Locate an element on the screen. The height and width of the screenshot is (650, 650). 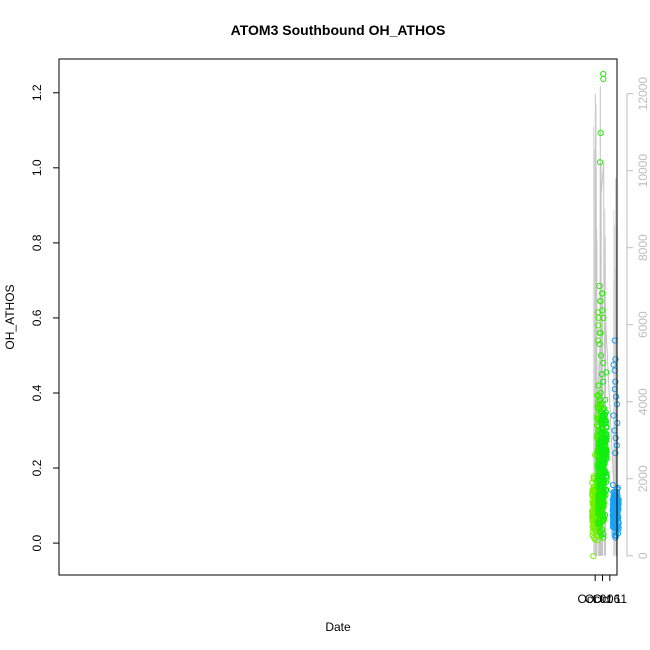
y-tick-label: 0.6 is located at coordinates (37, 317).